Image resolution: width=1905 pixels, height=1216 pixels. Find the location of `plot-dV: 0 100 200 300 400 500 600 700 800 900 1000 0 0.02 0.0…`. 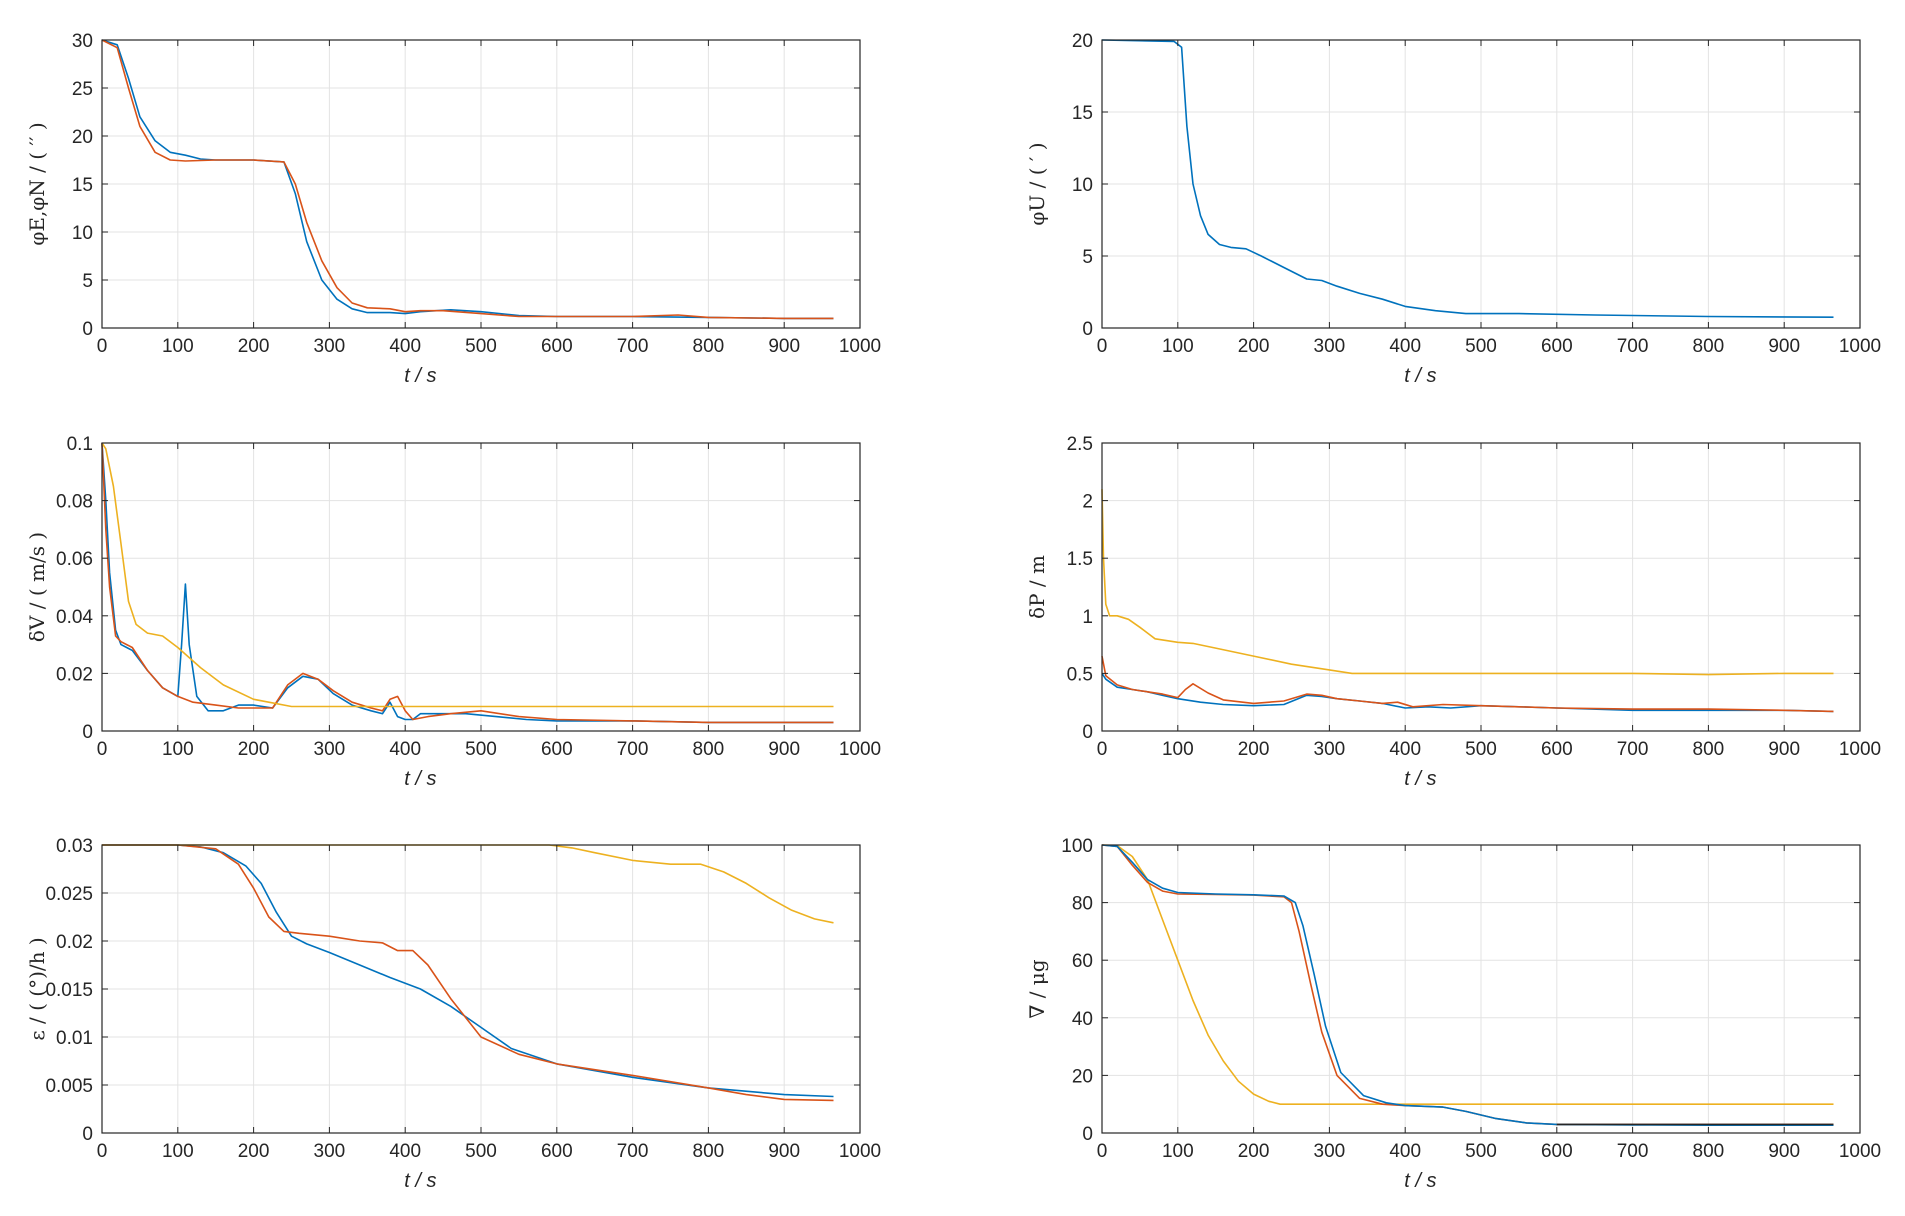

plot-dV: 0 100 200 300 400 500 600 700 800 900 1000 0 0.02 0.0… is located at coordinates (453, 612).